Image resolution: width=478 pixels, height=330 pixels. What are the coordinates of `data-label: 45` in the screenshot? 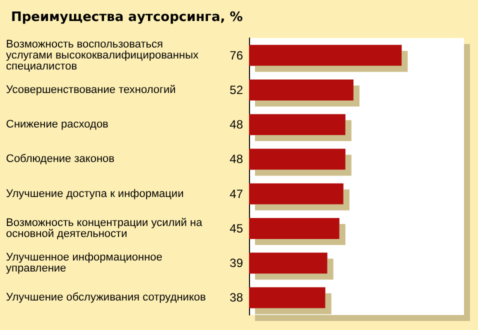 It's located at (237, 228).